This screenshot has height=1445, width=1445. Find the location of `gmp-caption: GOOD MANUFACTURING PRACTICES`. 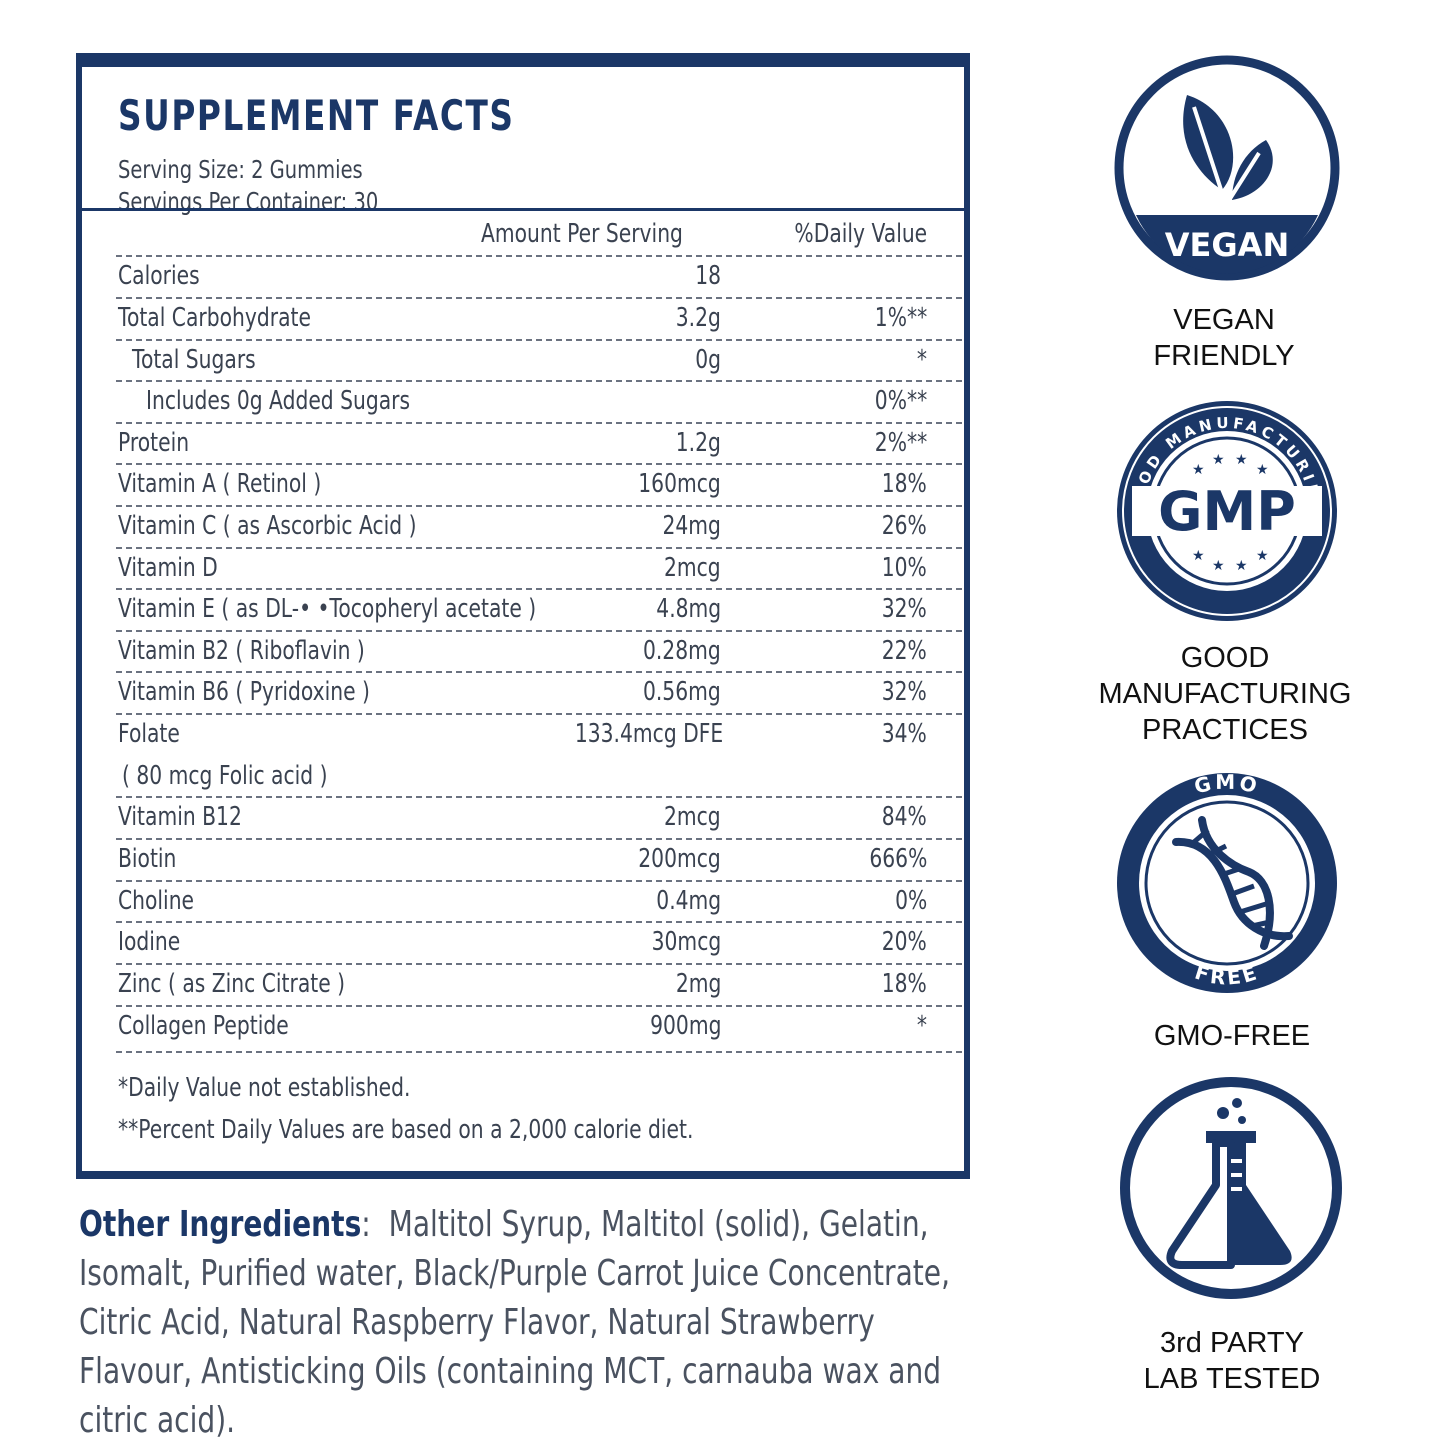

gmp-caption: GOOD MANUFACTURING PRACTICES is located at coordinates (1225, 694).